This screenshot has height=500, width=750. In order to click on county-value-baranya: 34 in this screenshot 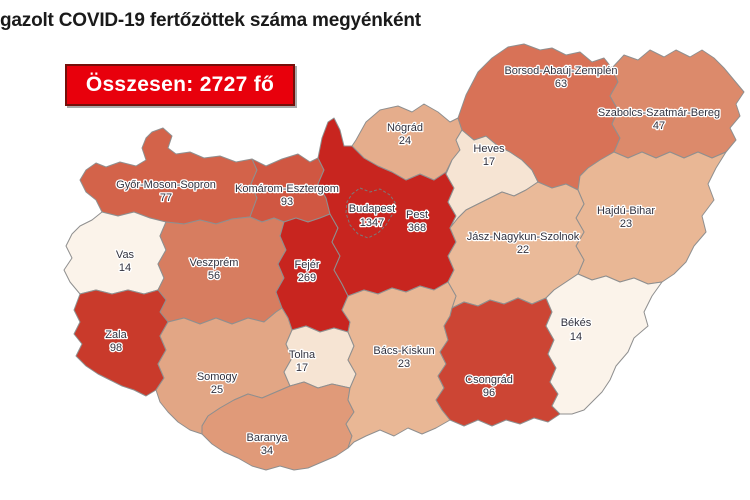, I will do `click(267, 451)`.